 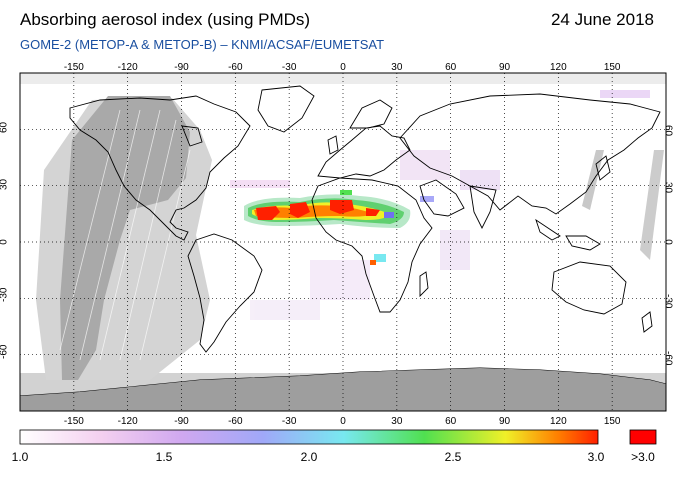 I want to click on lon-tick-bottom-7: 60, so click(x=451, y=421).